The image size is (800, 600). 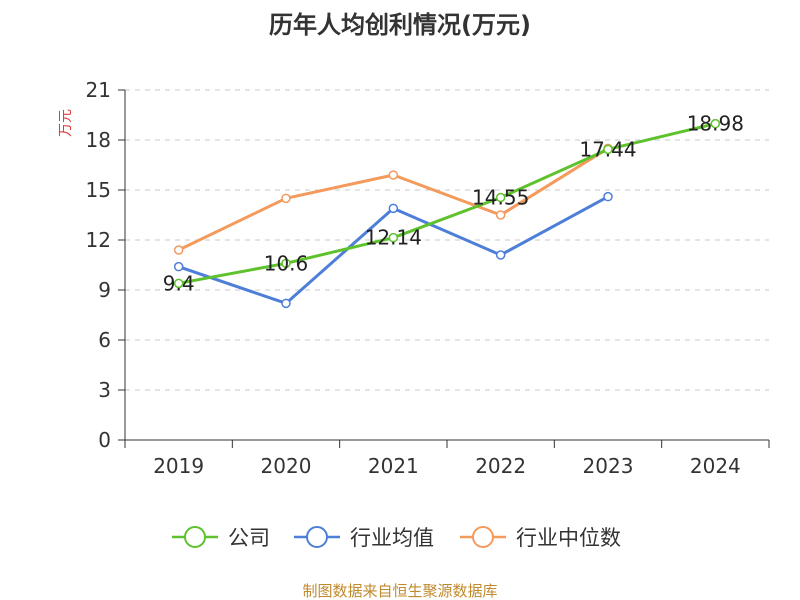 I want to click on data-label: 12.14, so click(x=393, y=238).